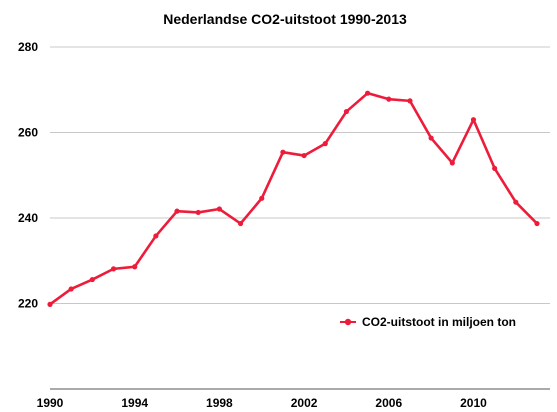  I want to click on x-tick-labels: 1990 1994 1998 2002 2006 2010, so click(262, 403).